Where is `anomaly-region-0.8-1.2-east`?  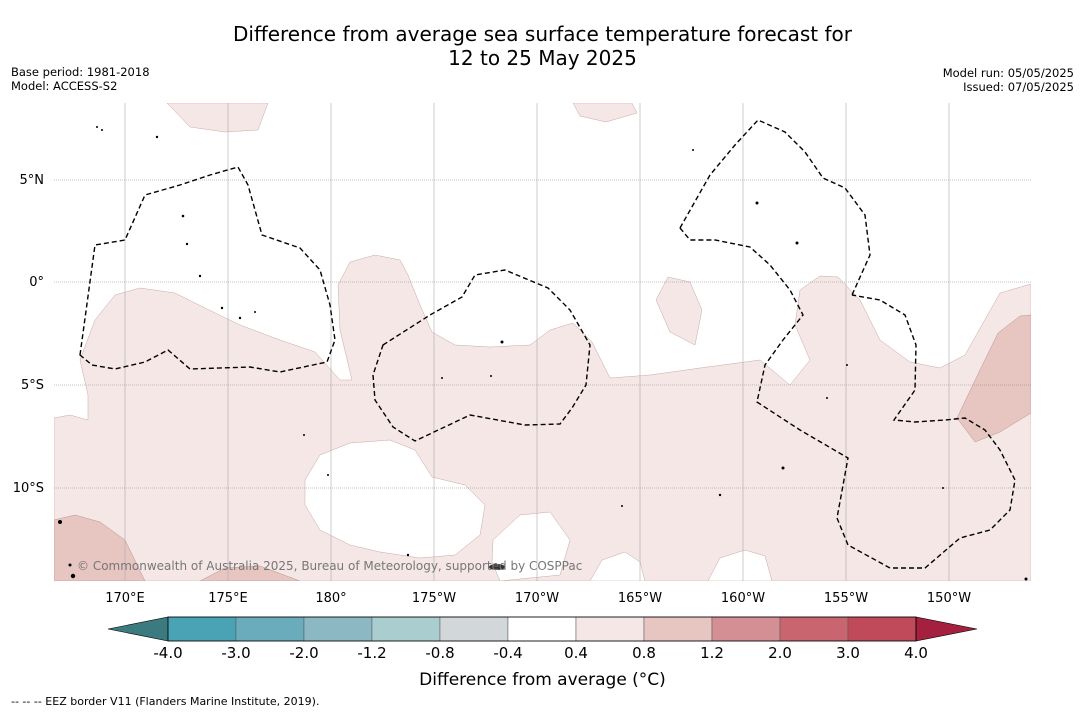 anomaly-region-0.8-1.2-east is located at coordinates (993, 378).